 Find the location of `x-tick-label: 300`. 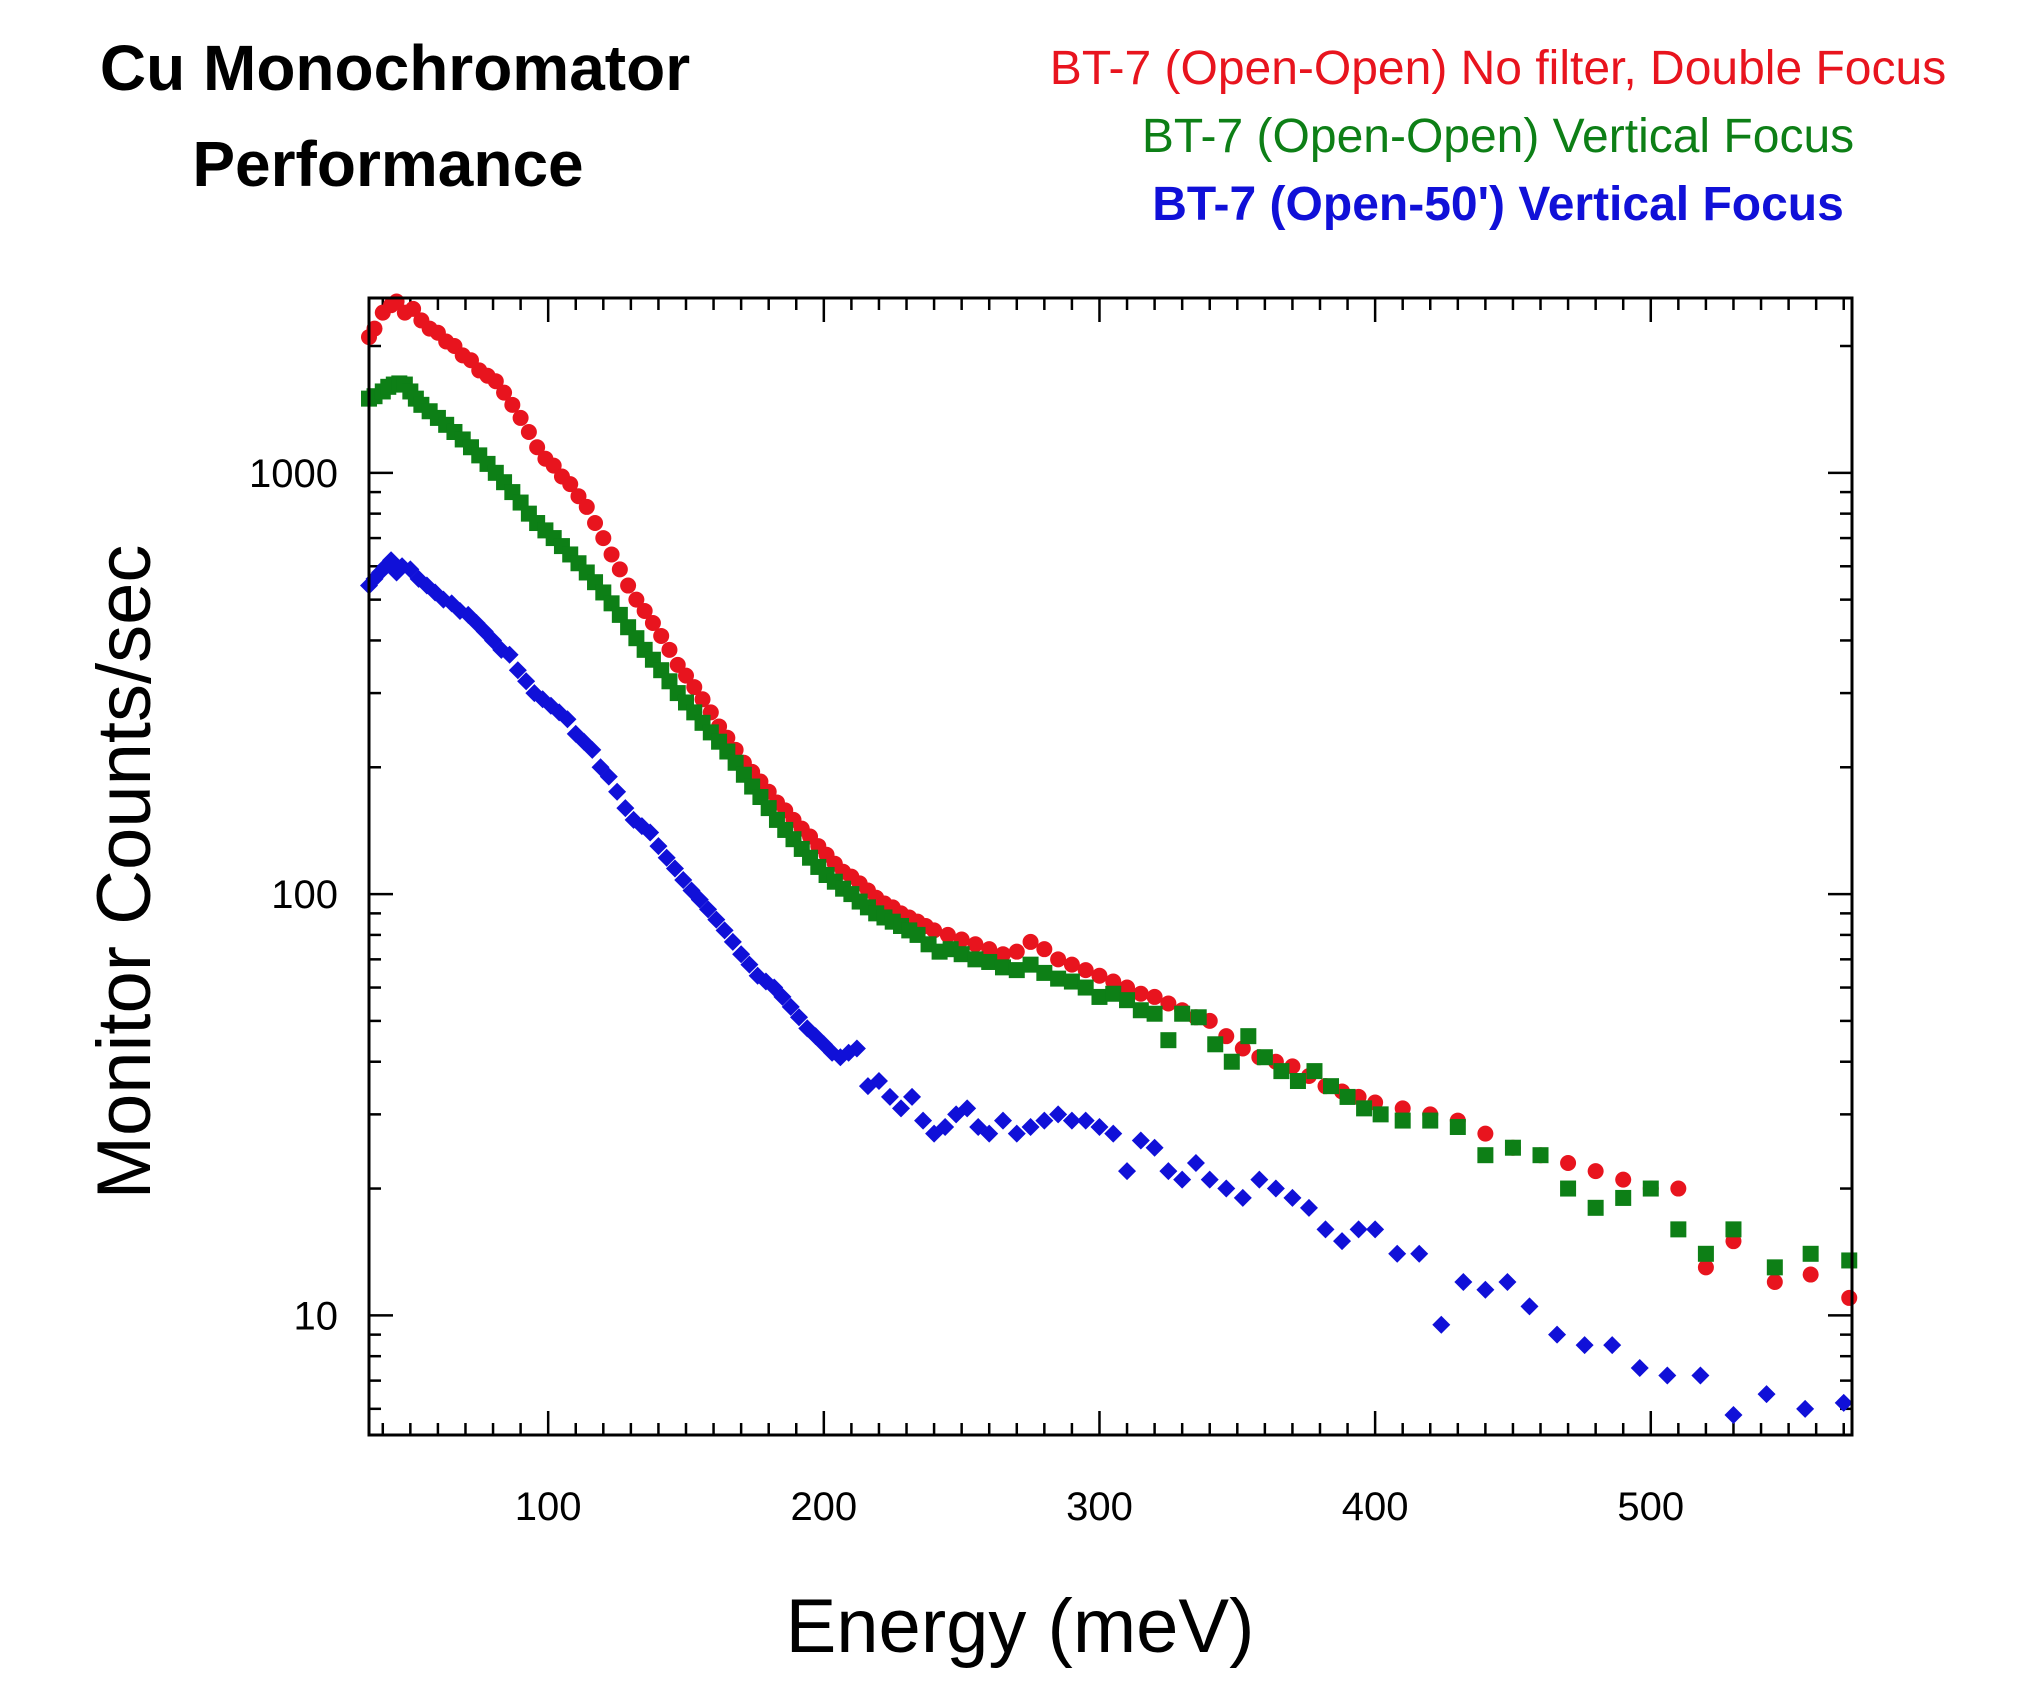

x-tick-label: 300 is located at coordinates (1099, 1507).